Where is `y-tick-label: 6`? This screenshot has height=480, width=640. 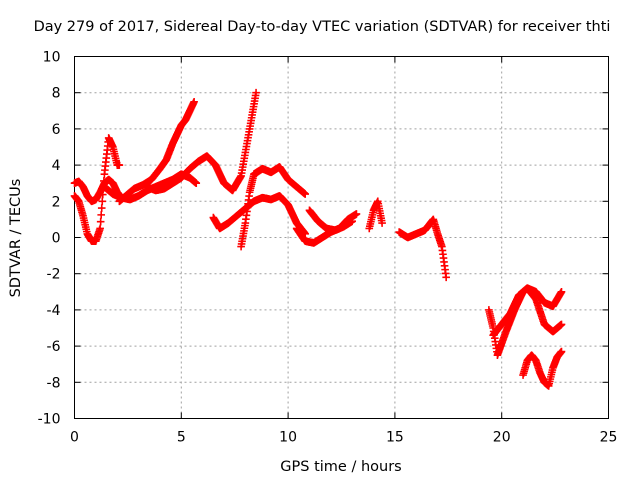 y-tick-label: 6 is located at coordinates (56, 130).